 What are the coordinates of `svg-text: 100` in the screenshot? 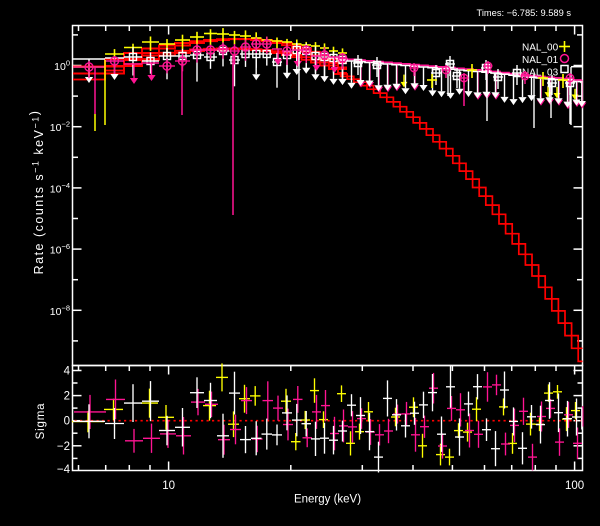 It's located at (574, 486).